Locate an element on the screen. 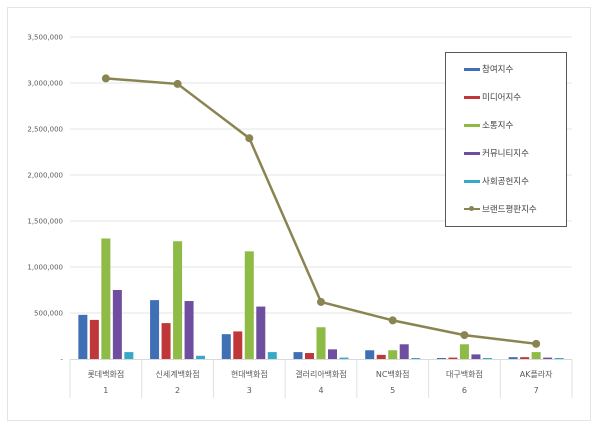 The width and height of the screenshot is (600, 430). x-category-label: NC백화점 is located at coordinates (393, 374).